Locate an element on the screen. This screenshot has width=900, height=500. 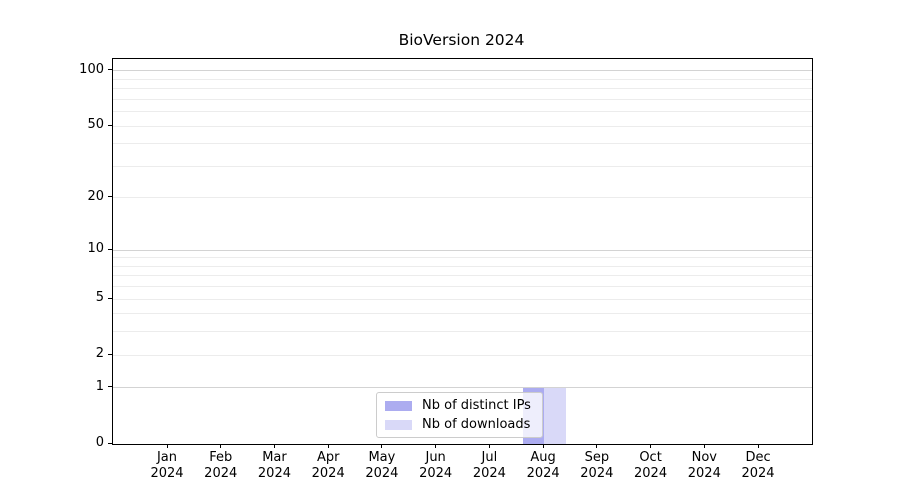
x-axis-tick-label: Jun 2024 is located at coordinates (436, 465).